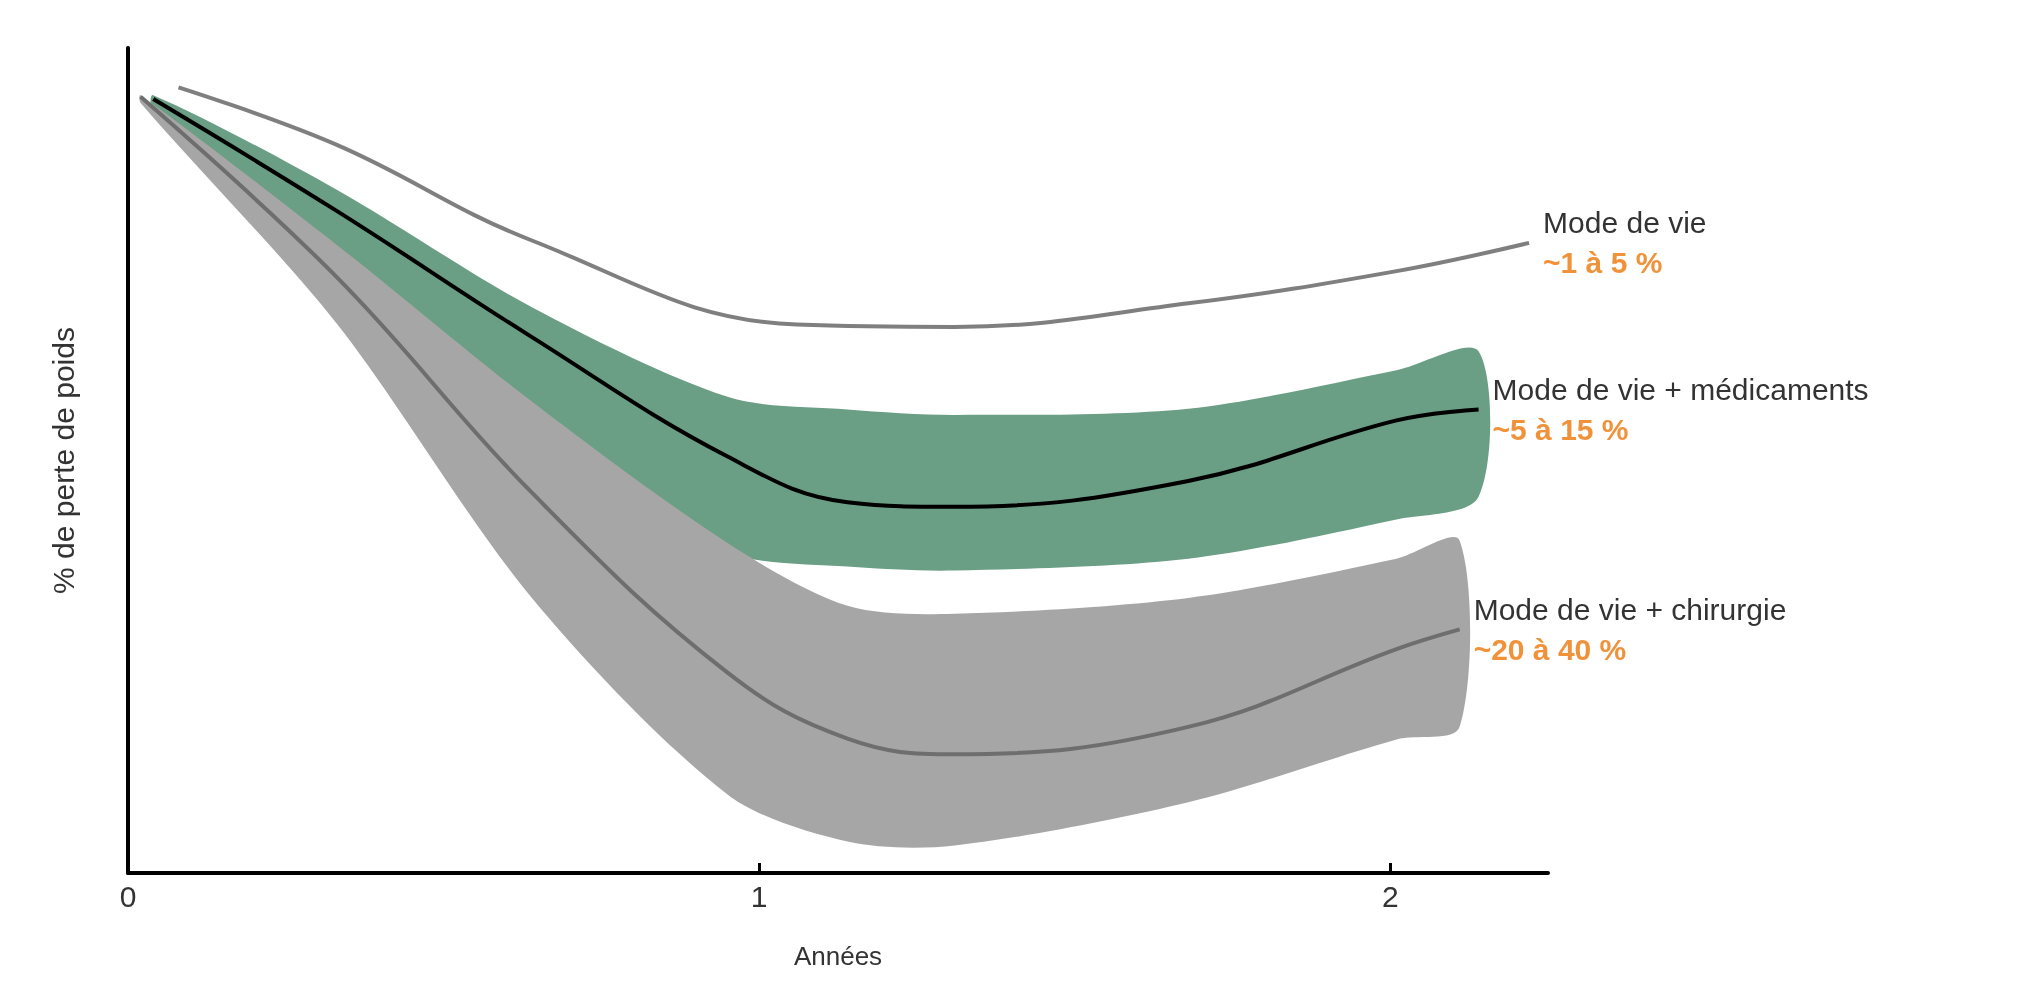 The height and width of the screenshot is (1007, 2019). Describe the element at coordinates (1550, 649) in the screenshot. I see `annotation: ~20 à 40 %` at that location.